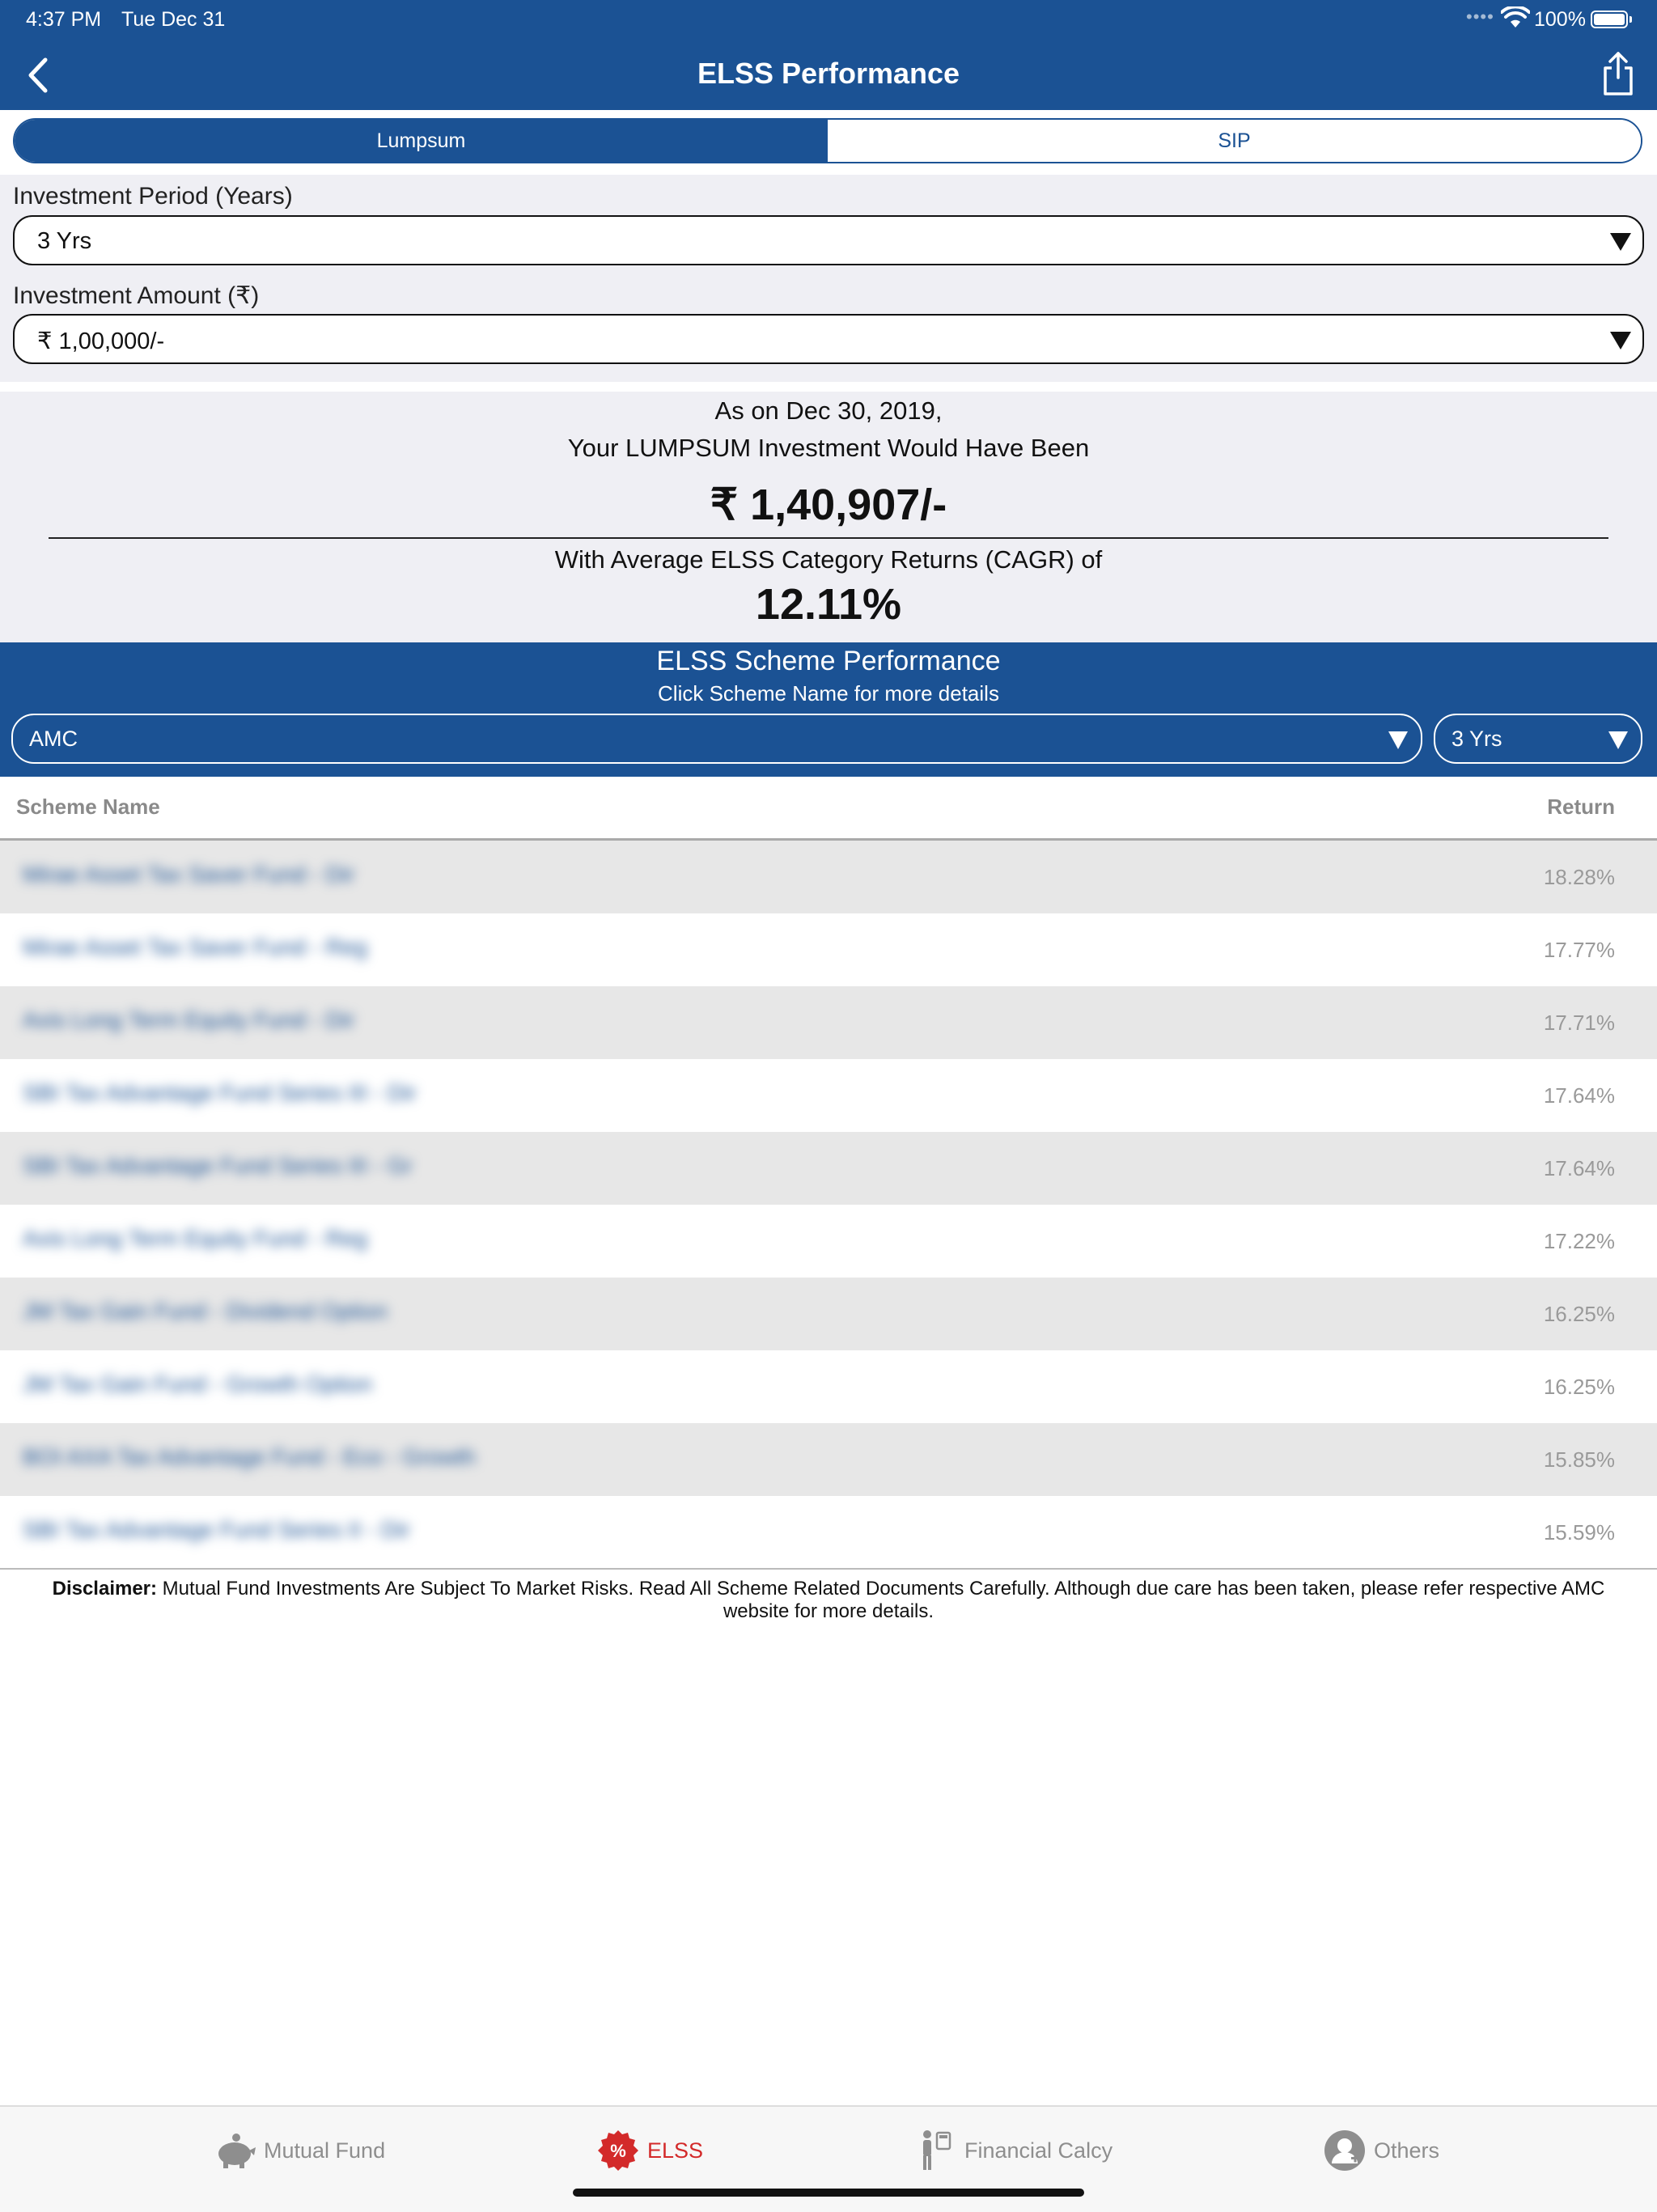  What do you see at coordinates (1579, 1532) in the screenshot?
I see `scheme-return: 15.59%` at bounding box center [1579, 1532].